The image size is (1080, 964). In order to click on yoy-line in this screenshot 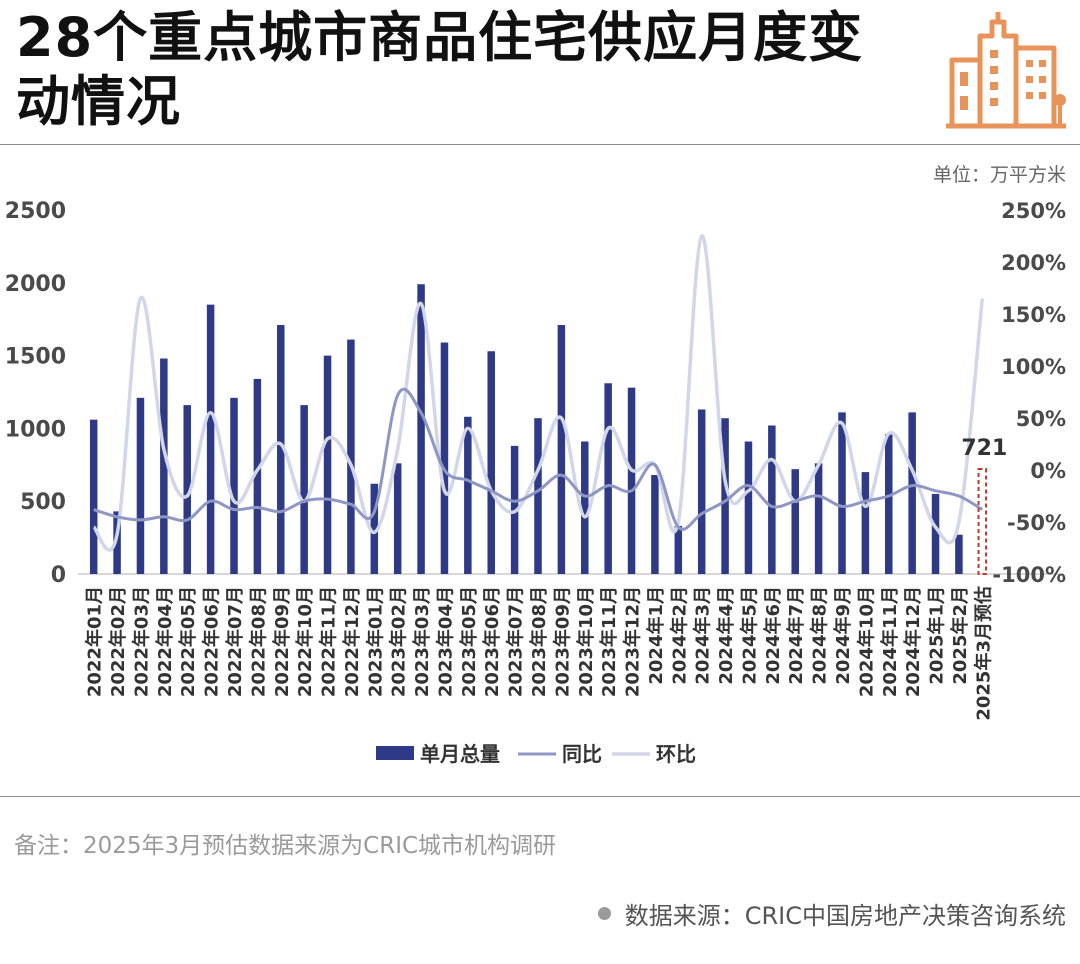, I will do `click(538, 459)`.